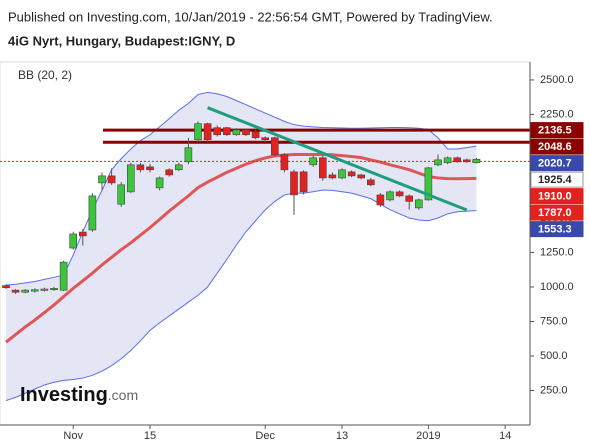  What do you see at coordinates (554, 390) in the screenshot?
I see `y-tick-label: 250.0` at bounding box center [554, 390].